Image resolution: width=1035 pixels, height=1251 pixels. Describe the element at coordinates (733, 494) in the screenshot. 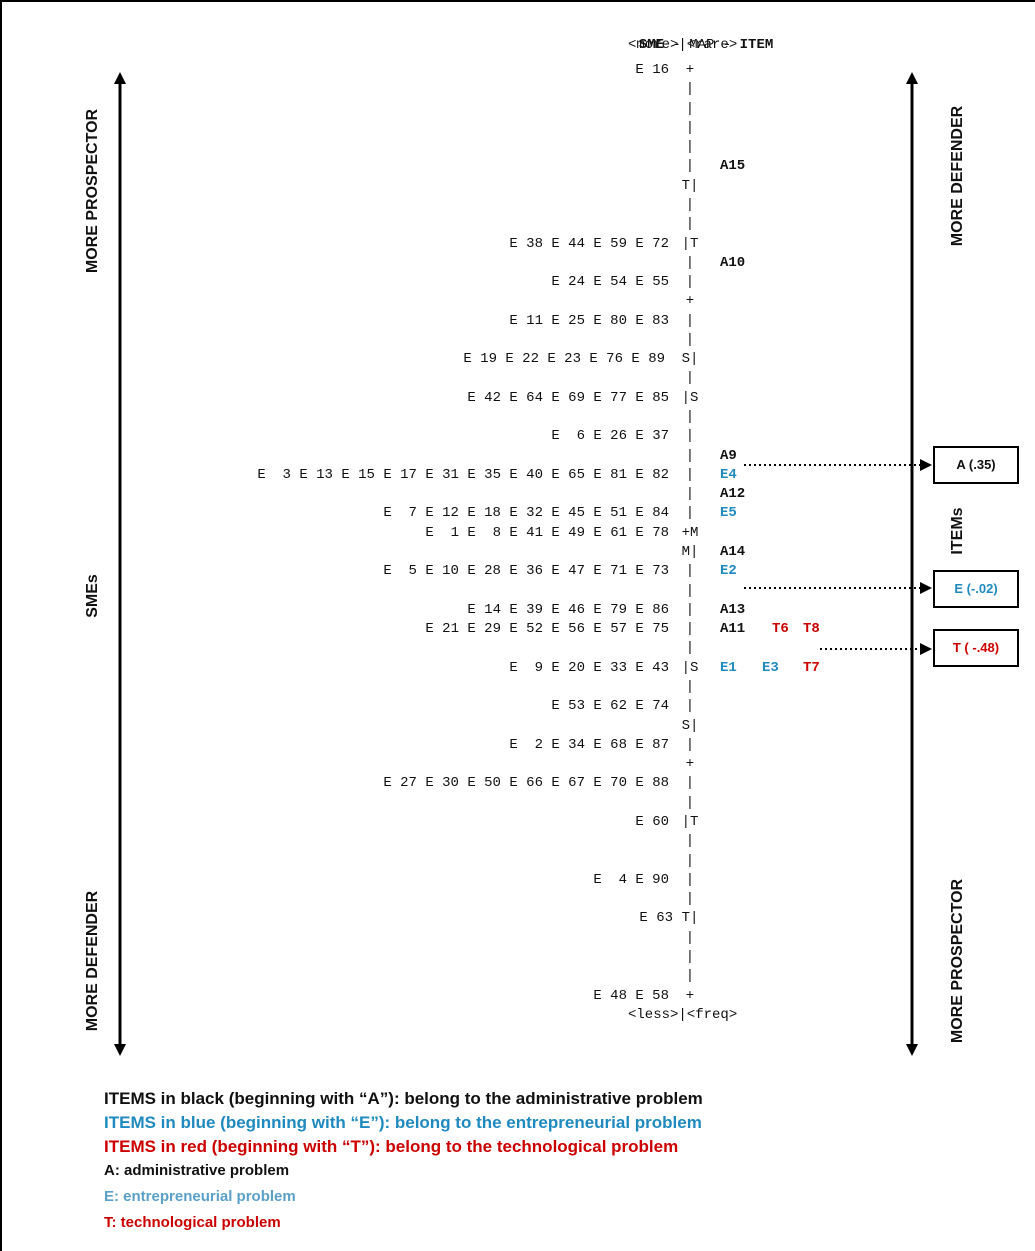

I see `item-a12: A12` at that location.